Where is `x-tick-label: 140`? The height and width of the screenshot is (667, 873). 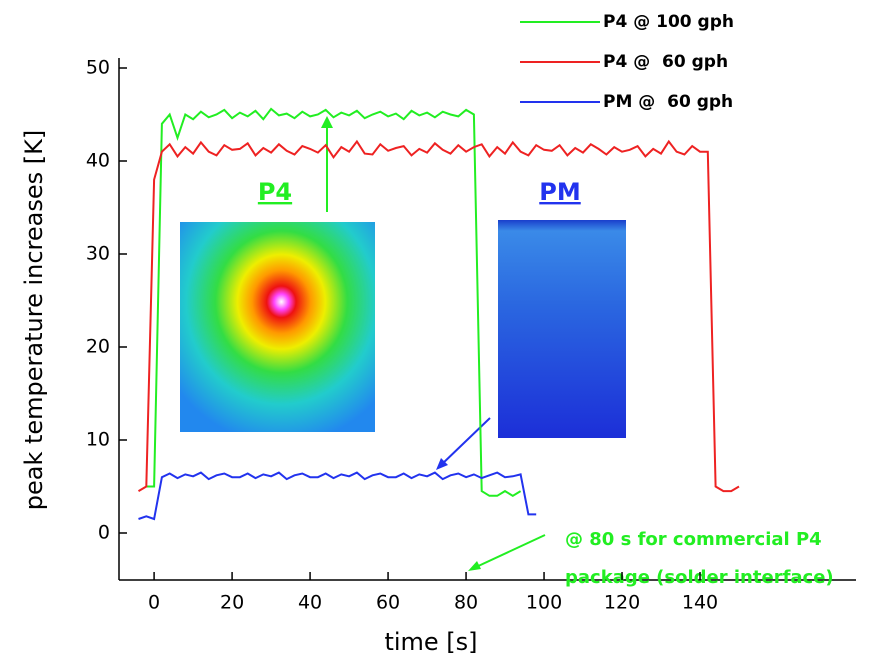 x-tick-label: 140 is located at coordinates (700, 603).